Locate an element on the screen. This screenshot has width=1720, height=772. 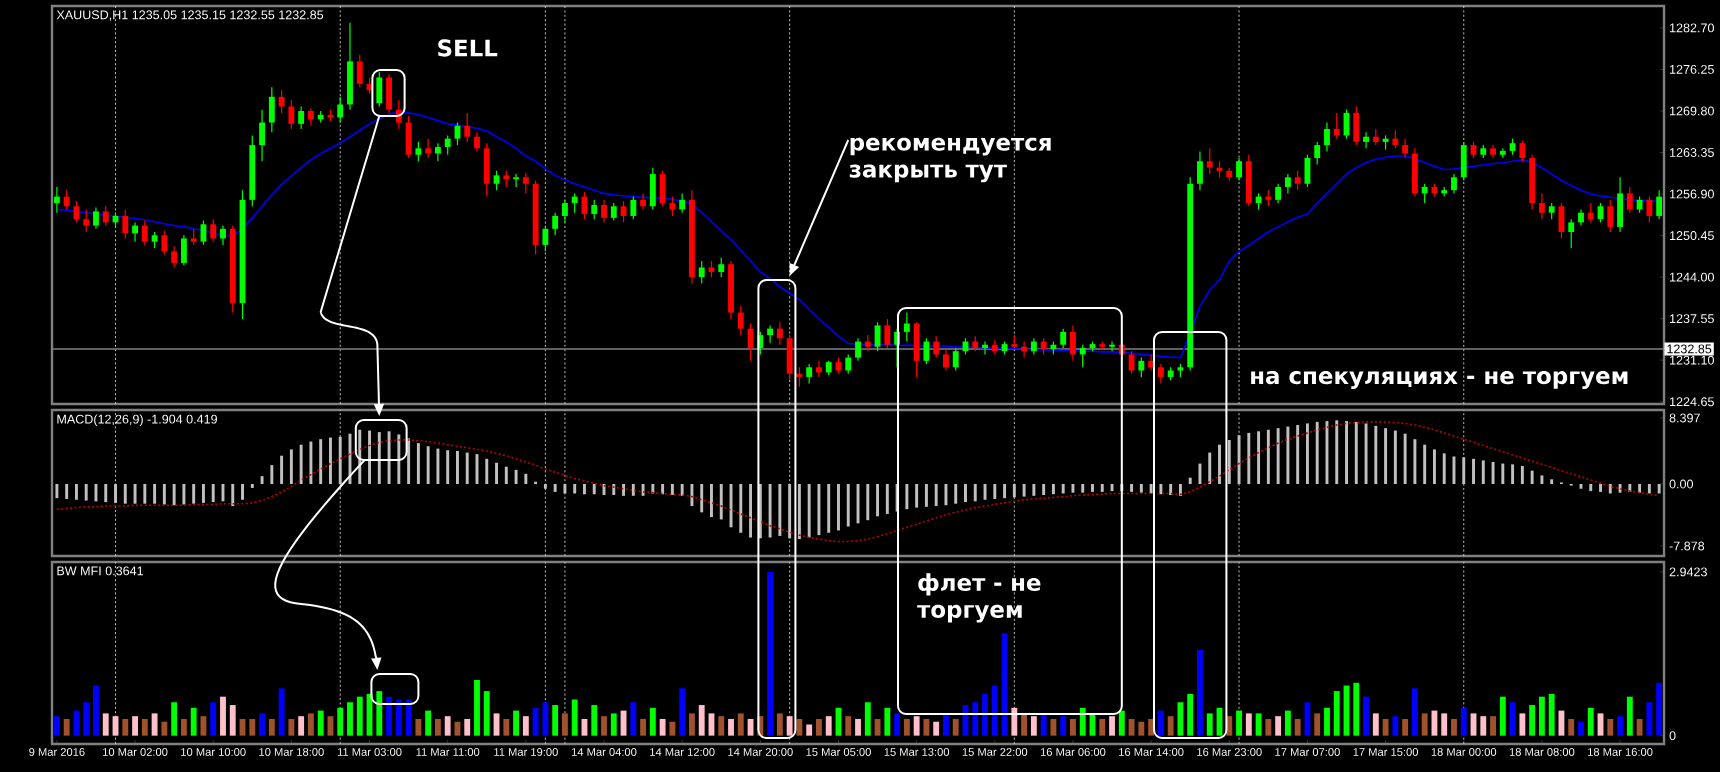
annotation: на спекуляциях - не торгуем is located at coordinates (1439, 380).